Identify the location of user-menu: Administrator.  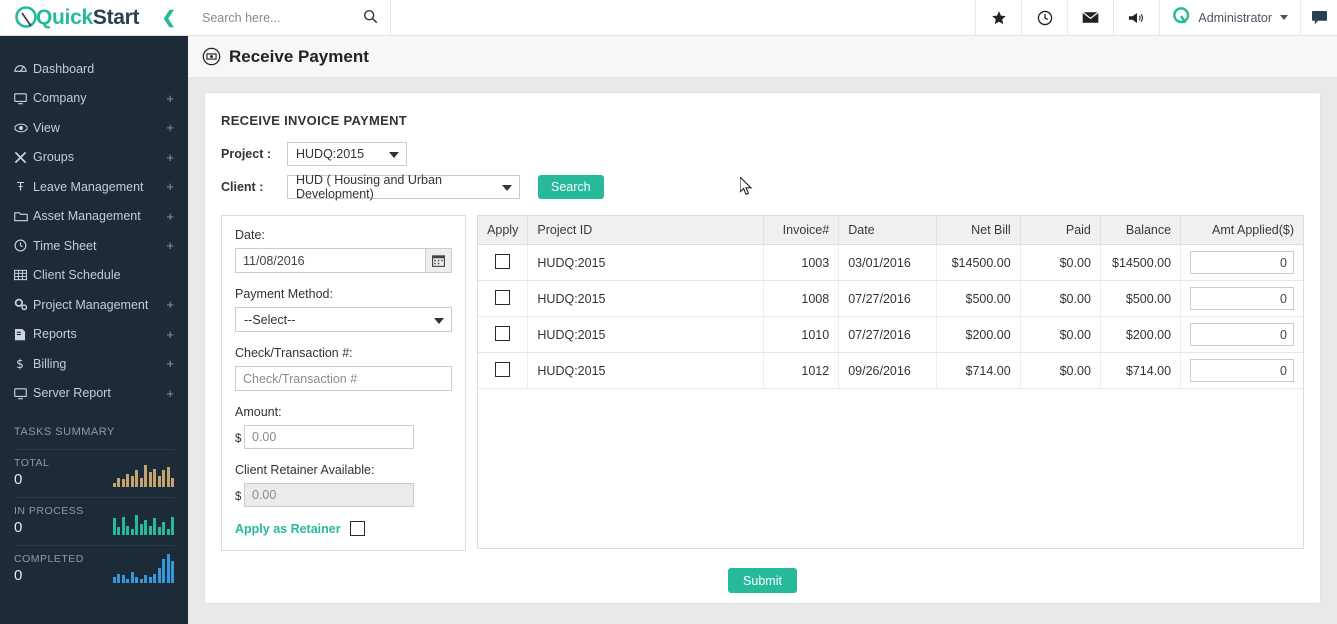
(1229, 17).